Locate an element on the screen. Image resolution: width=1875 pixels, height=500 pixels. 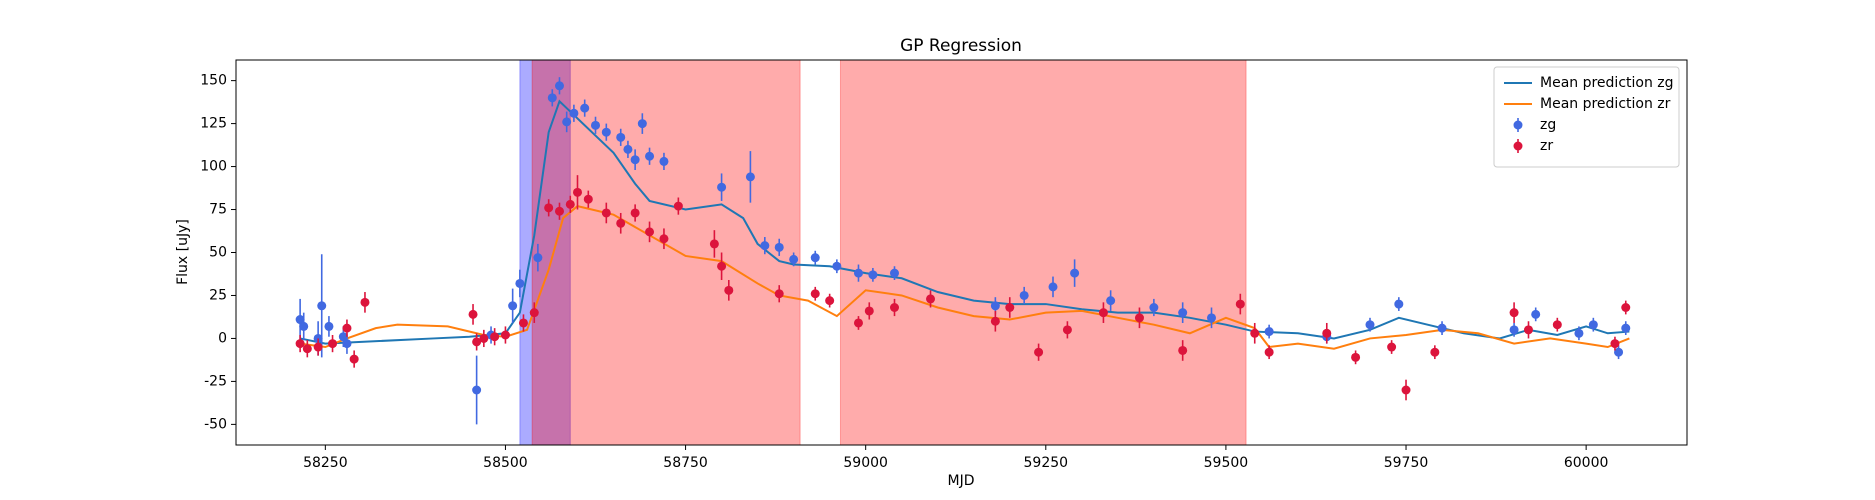
y-tick-label: -25 is located at coordinates (215, 381).